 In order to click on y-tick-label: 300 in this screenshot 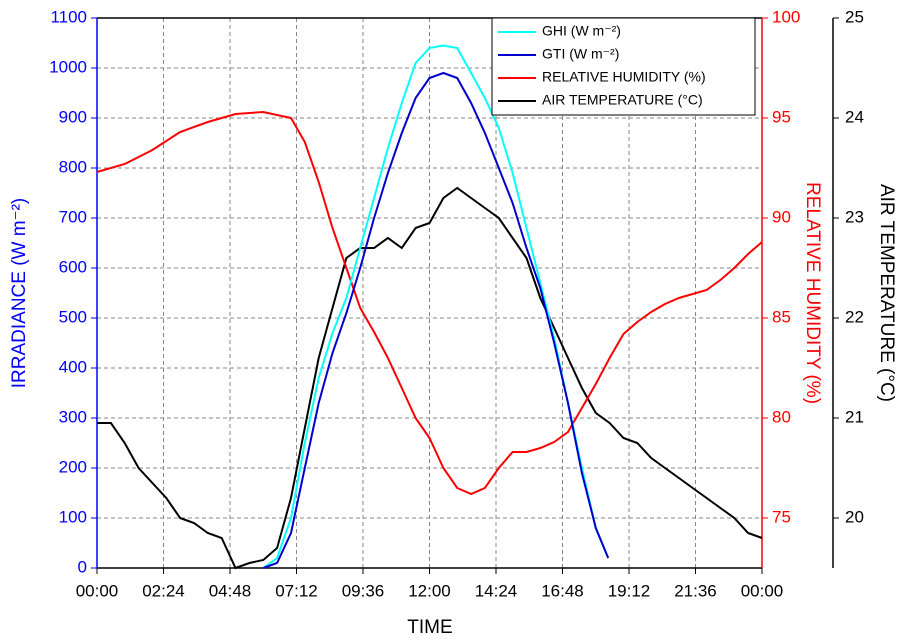, I will do `click(73, 416)`.